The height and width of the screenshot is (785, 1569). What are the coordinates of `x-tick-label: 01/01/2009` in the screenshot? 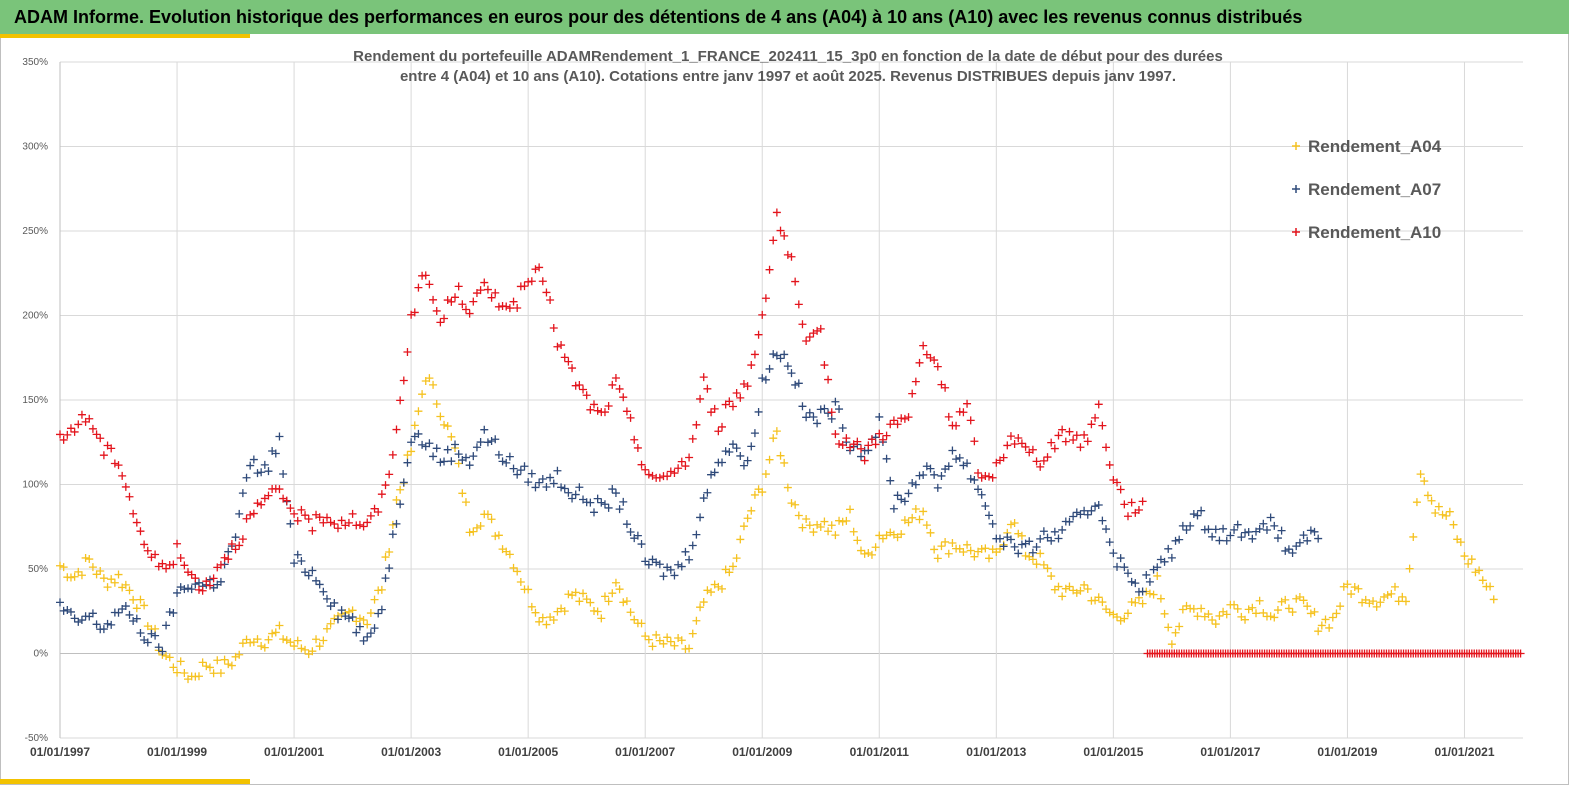 It's located at (762, 752).